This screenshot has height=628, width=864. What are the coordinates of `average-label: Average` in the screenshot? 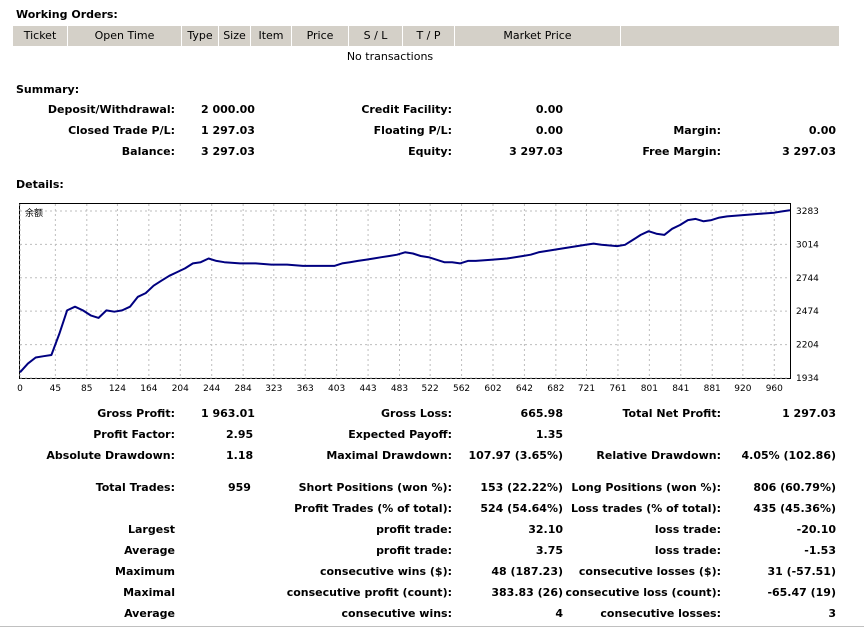 It's located at (149, 550).